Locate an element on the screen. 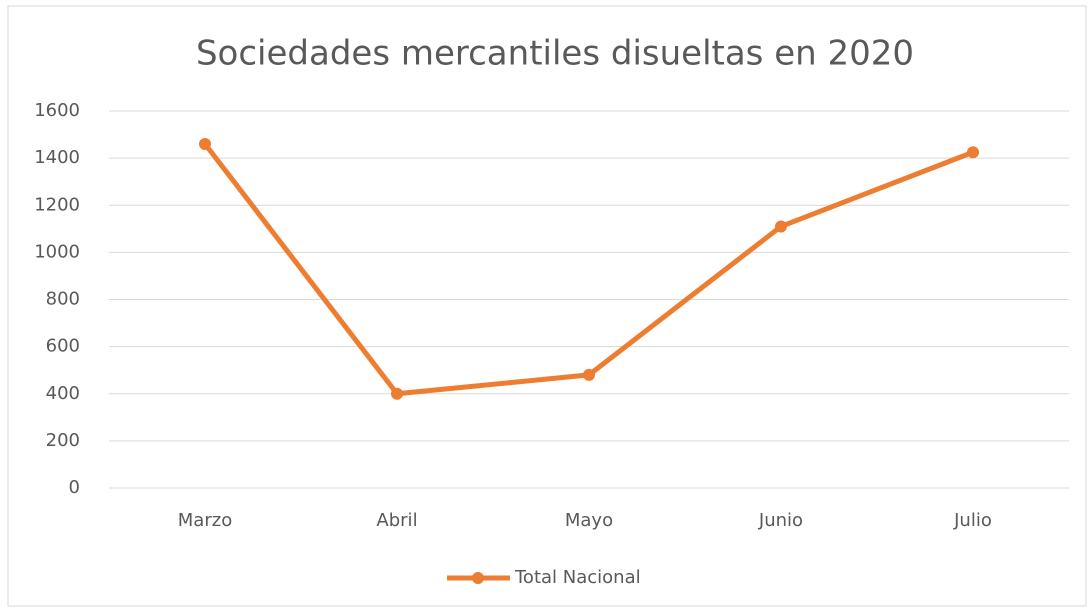 The image size is (1091, 612). chart-title: Sociedades mercantiles disueltas en 2020 is located at coordinates (555, 54).